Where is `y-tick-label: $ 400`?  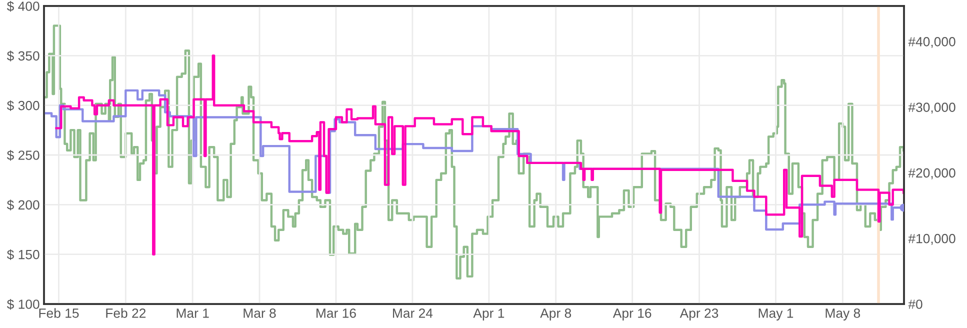 y-tick-label: $ 400 is located at coordinates (23, 6).